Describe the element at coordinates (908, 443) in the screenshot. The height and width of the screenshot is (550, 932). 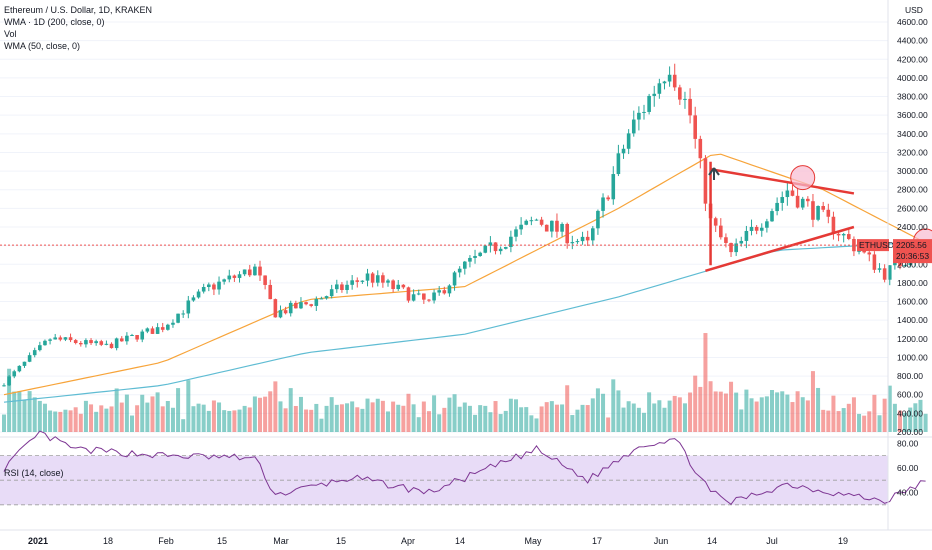
I see `rsi-tick-label: 80.00` at that location.